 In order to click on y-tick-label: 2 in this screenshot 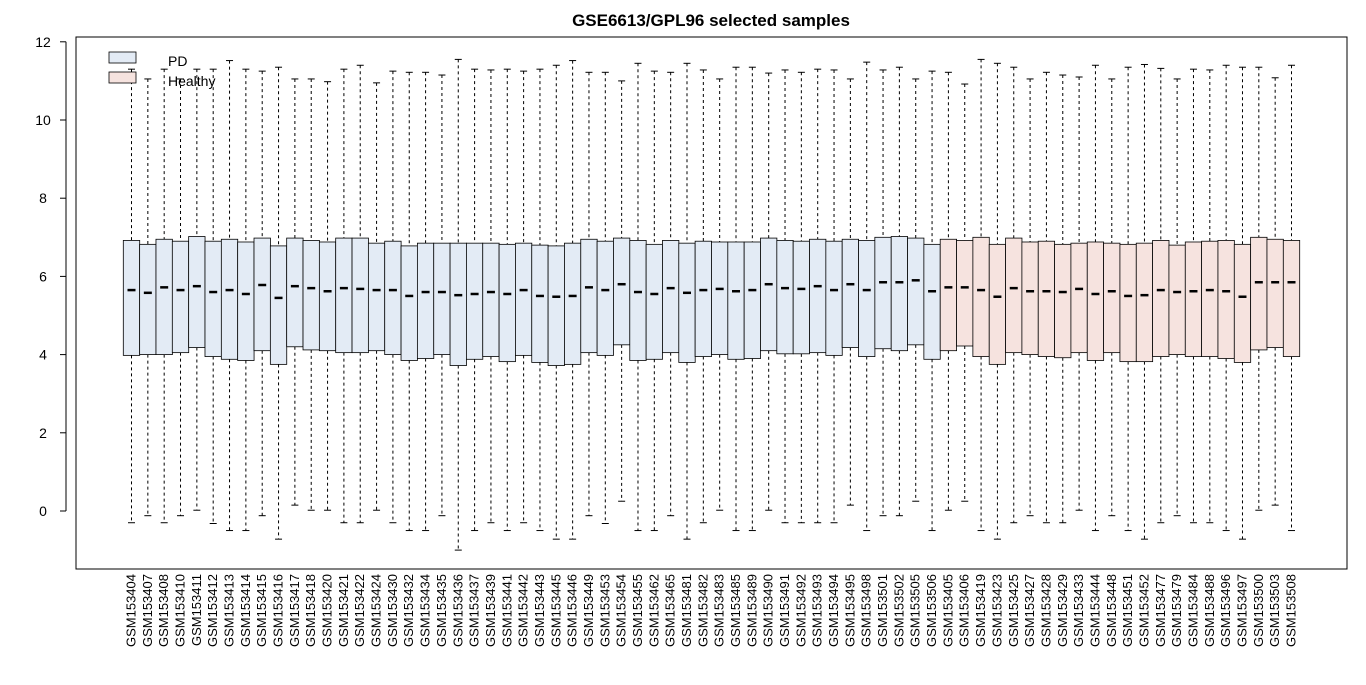, I will do `click(43, 433)`.